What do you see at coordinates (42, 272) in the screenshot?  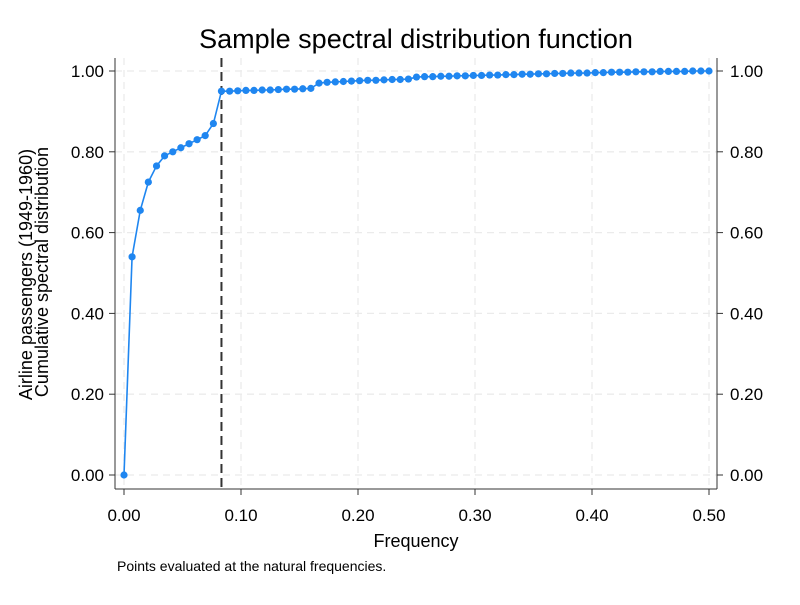 I see `y-axis-title-line-2: Cumulative spectral distribution` at bounding box center [42, 272].